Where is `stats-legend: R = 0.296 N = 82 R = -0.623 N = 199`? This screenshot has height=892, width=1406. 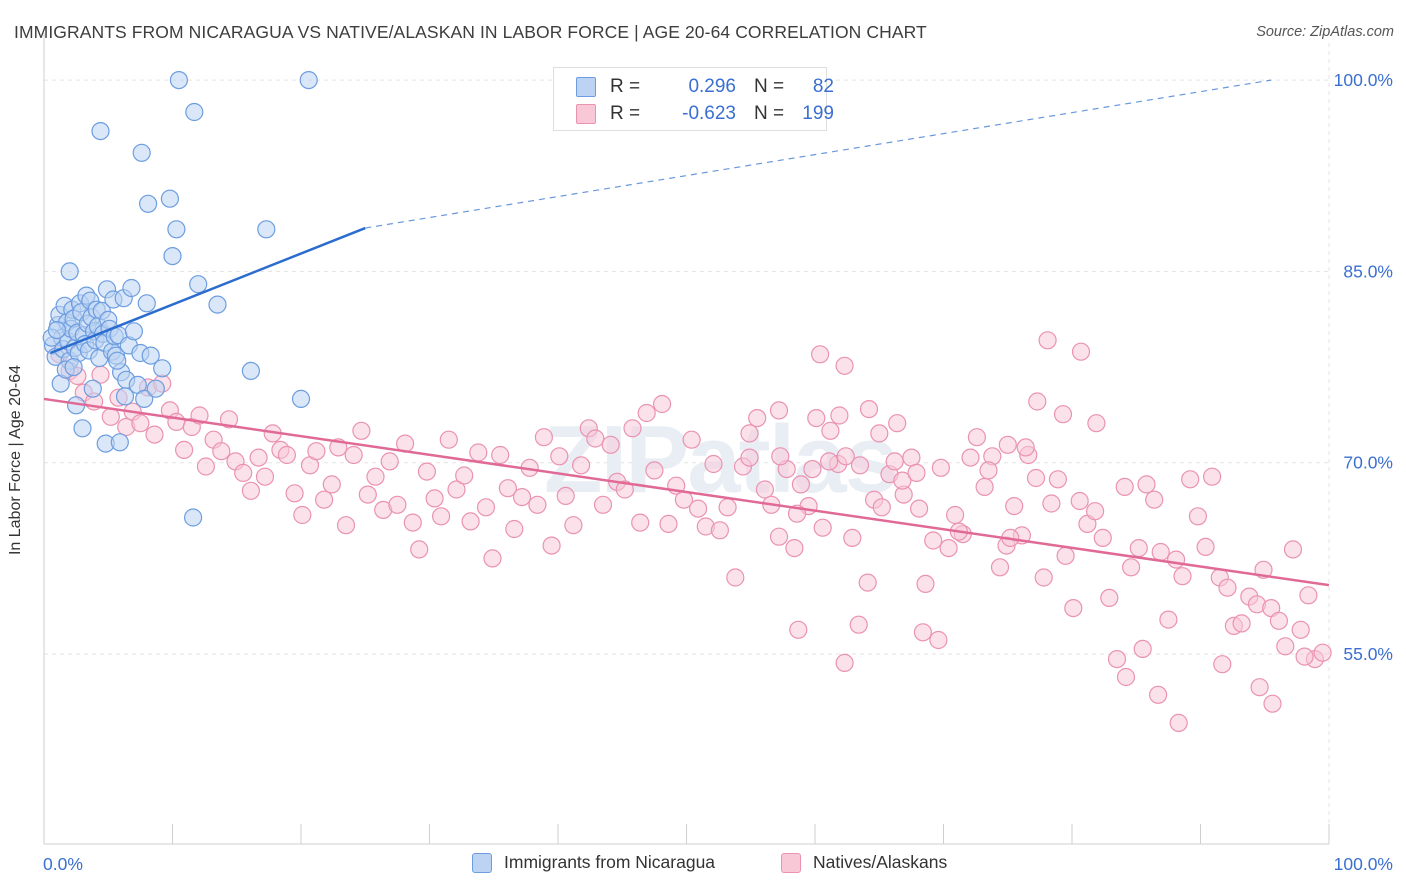 stats-legend: R = 0.296 N = 82 R = -0.623 N = 199 is located at coordinates (693, 99).